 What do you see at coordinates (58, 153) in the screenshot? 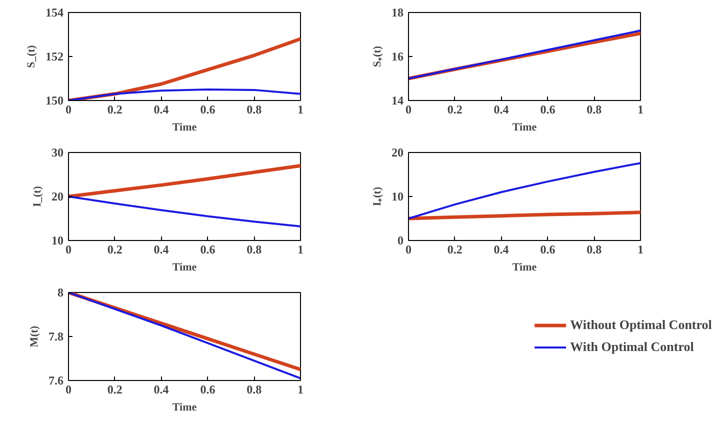
I see `y-tick-label: 30` at bounding box center [58, 153].